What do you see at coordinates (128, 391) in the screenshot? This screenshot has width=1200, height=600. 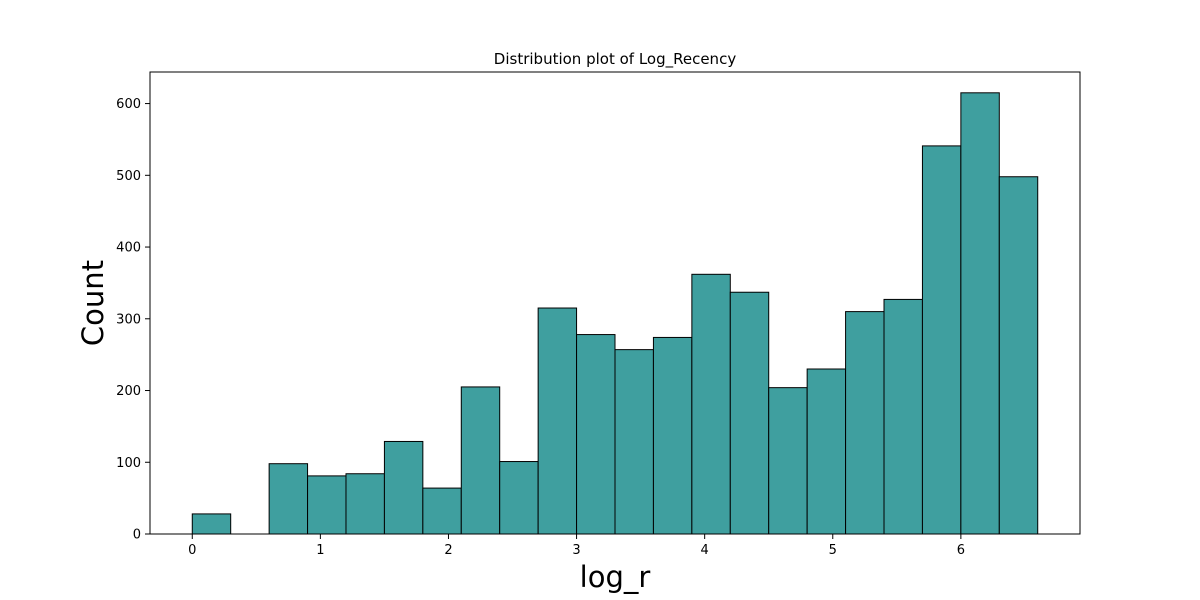 I see `y-tick-label: 200` at bounding box center [128, 391].